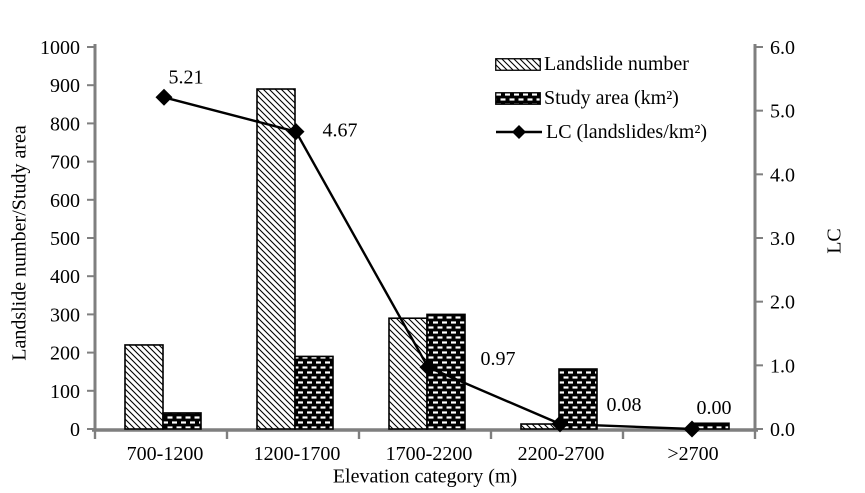 This screenshot has height=493, width=865. I want to click on x-category-label: 1200-1700, so click(297, 454).